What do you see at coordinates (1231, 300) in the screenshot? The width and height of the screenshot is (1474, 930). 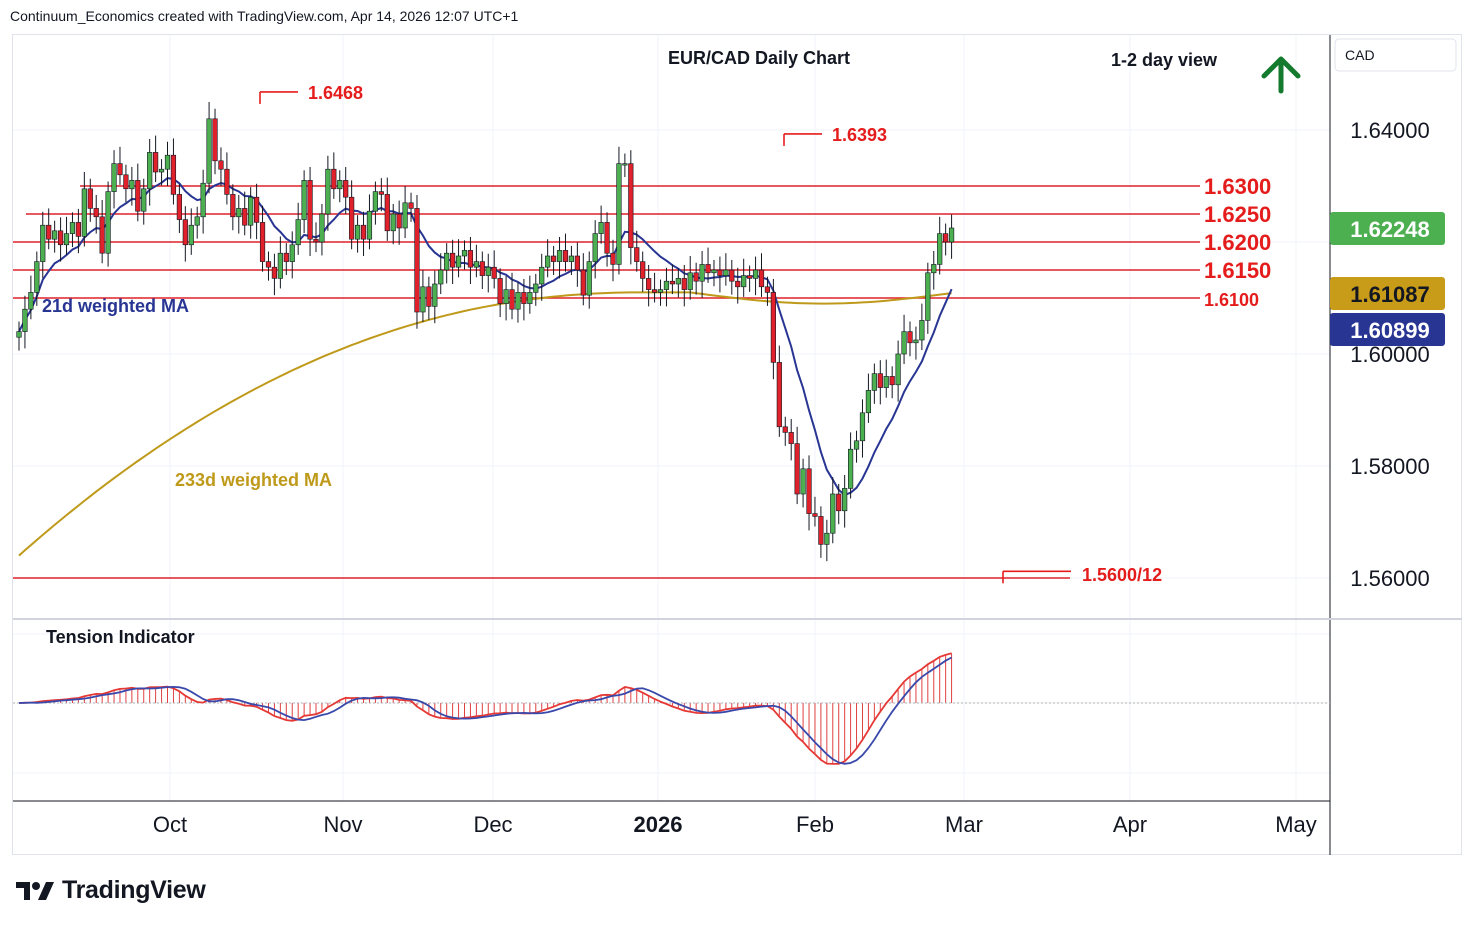 I see `level-label: 1.6100` at bounding box center [1231, 300].